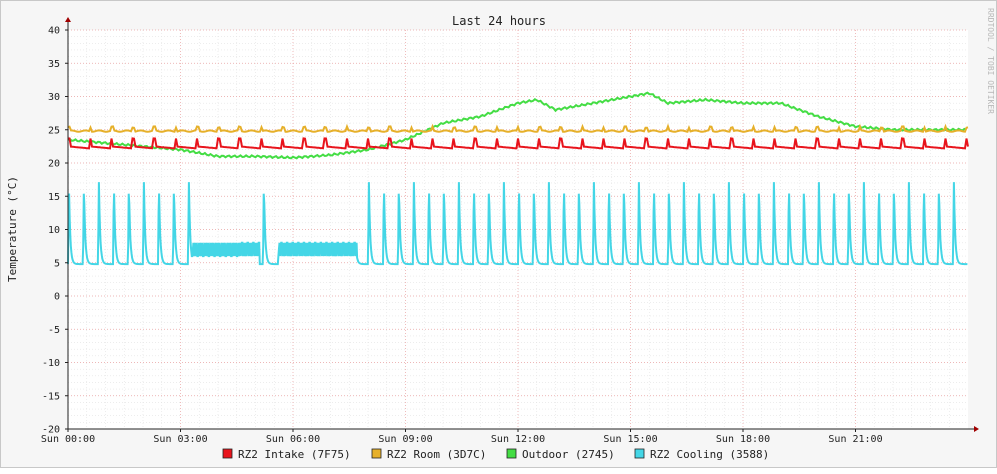  Describe the element at coordinates (405, 439) in the screenshot. I see `x-tick-label: Sun 09:00` at that location.